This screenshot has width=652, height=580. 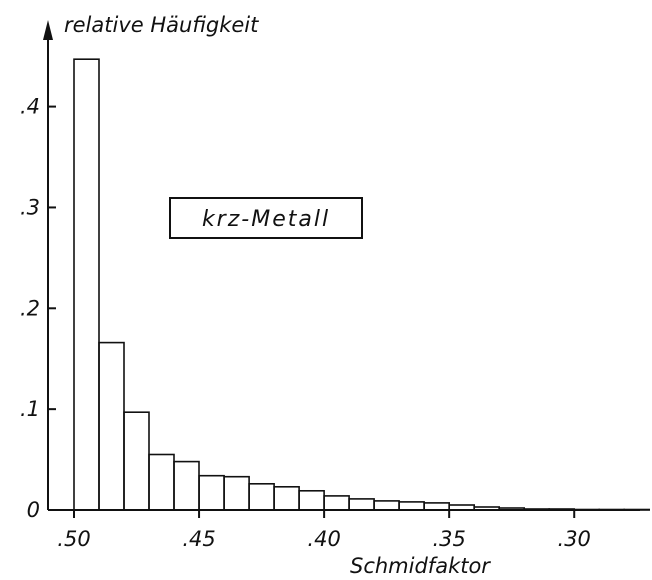 I want to click on y-tick-label: .4, so click(x=30, y=107).